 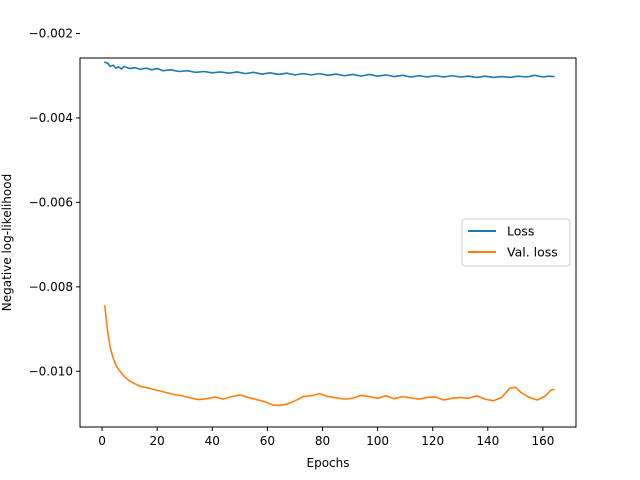 I want to click on x-tick-label: 40, so click(x=212, y=441).